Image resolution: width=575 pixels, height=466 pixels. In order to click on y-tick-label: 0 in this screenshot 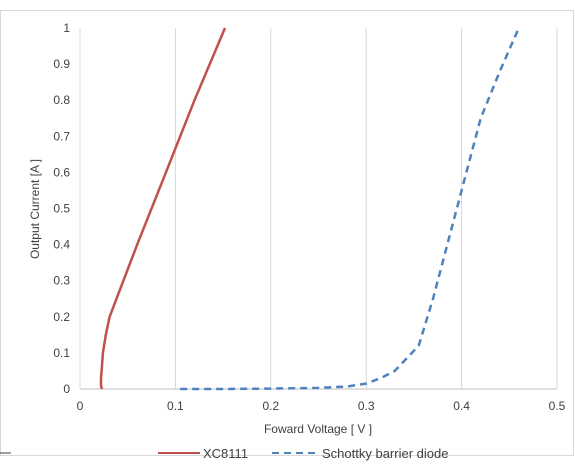, I will do `click(66, 389)`.